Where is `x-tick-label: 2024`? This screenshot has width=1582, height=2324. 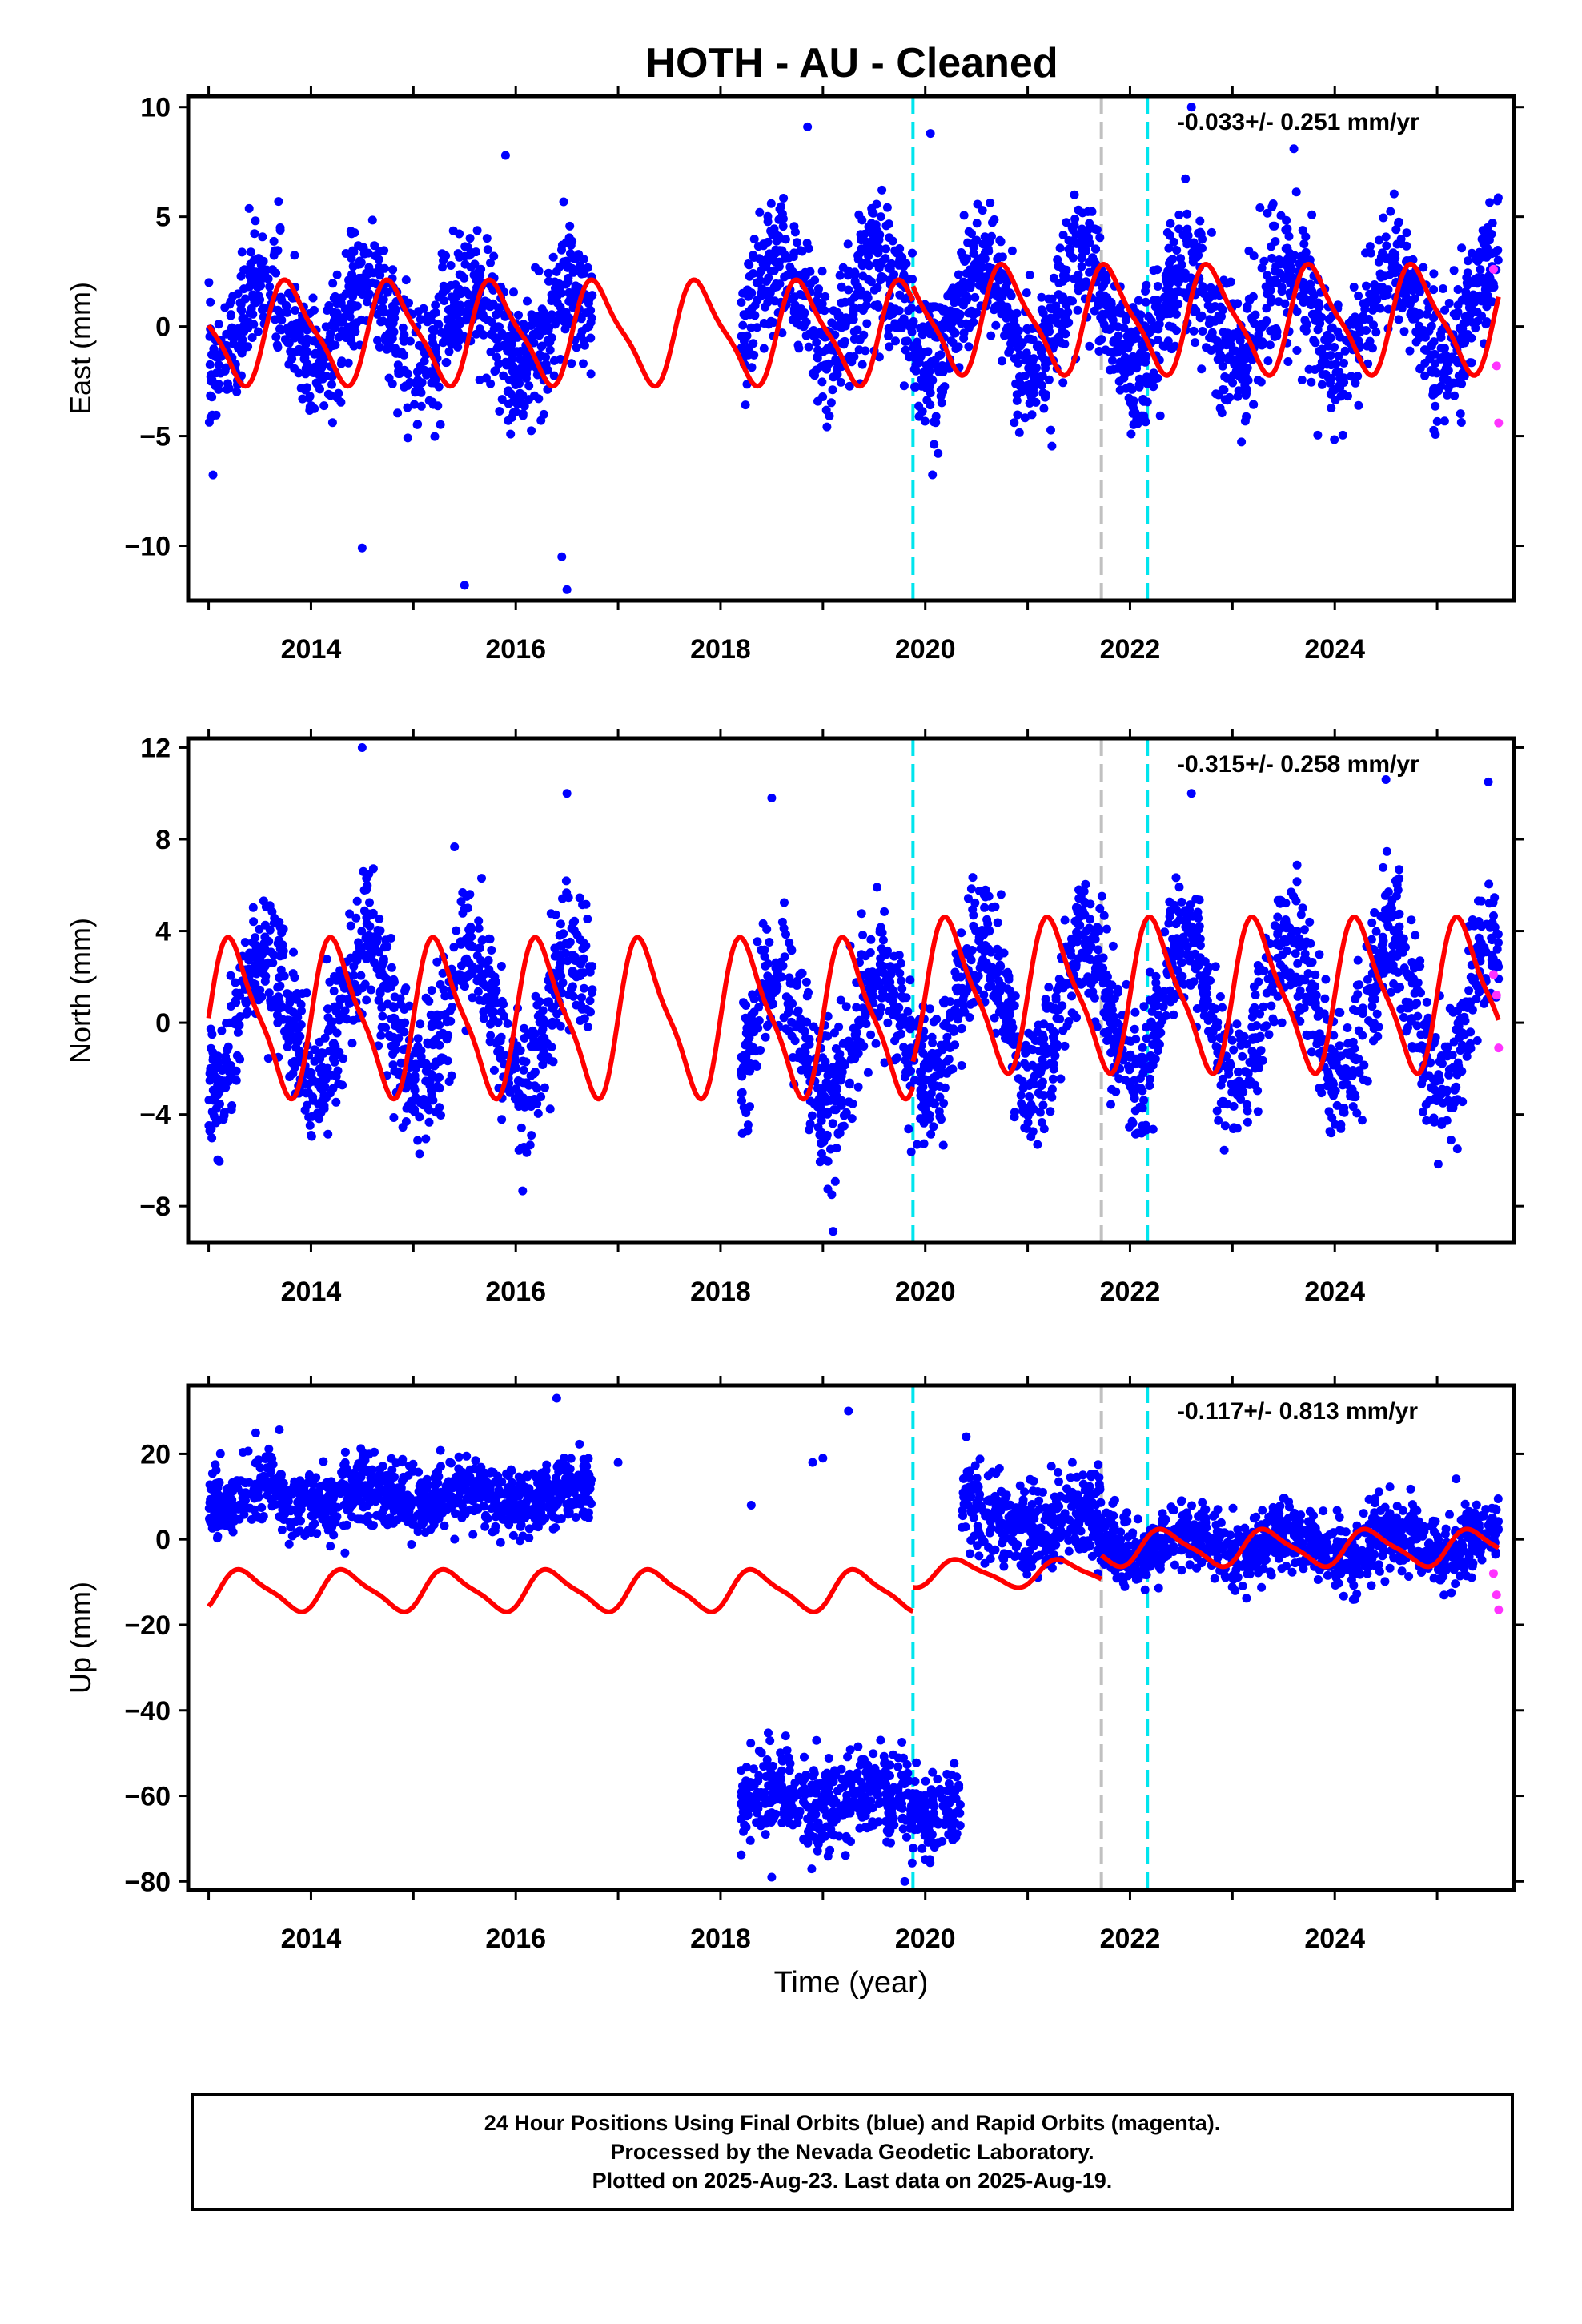 x-tick-label: 2024 is located at coordinates (1334, 649).